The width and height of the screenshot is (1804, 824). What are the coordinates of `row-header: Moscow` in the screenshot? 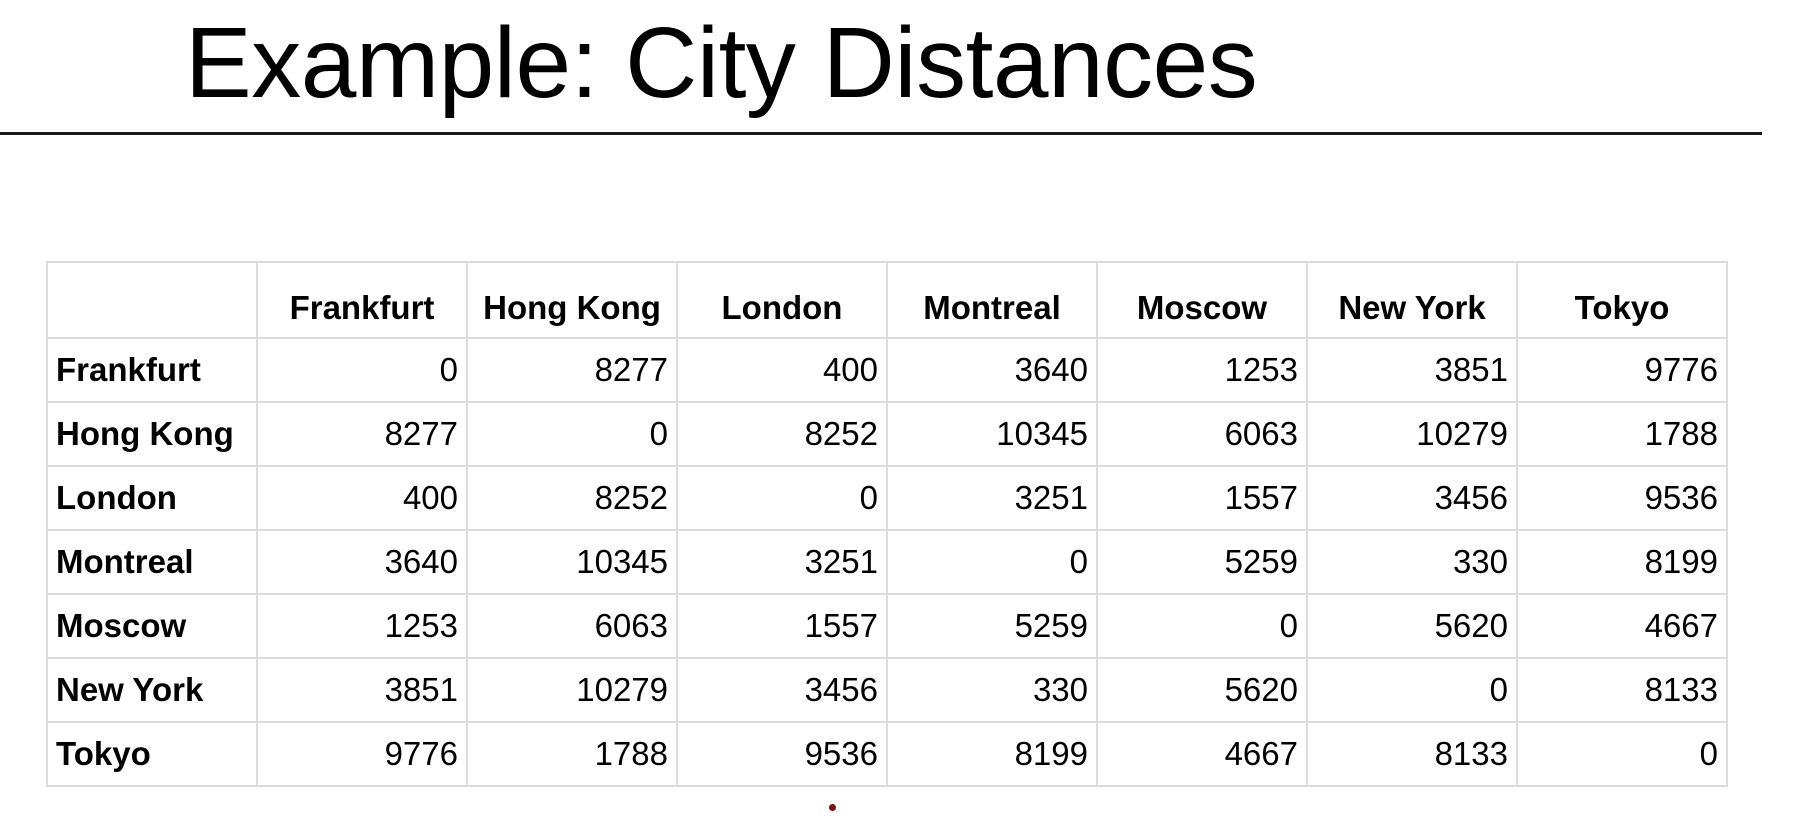 It's located at (152, 626).